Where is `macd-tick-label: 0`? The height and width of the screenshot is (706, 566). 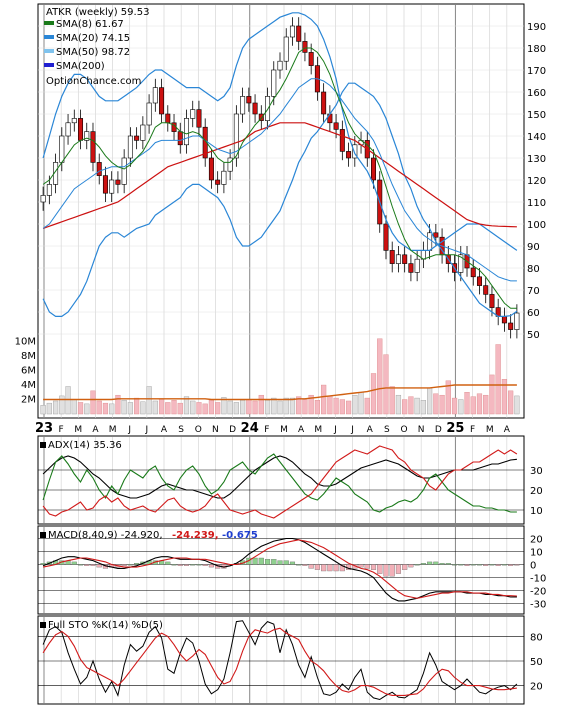 macd-tick-label: 0 is located at coordinates (533, 566).